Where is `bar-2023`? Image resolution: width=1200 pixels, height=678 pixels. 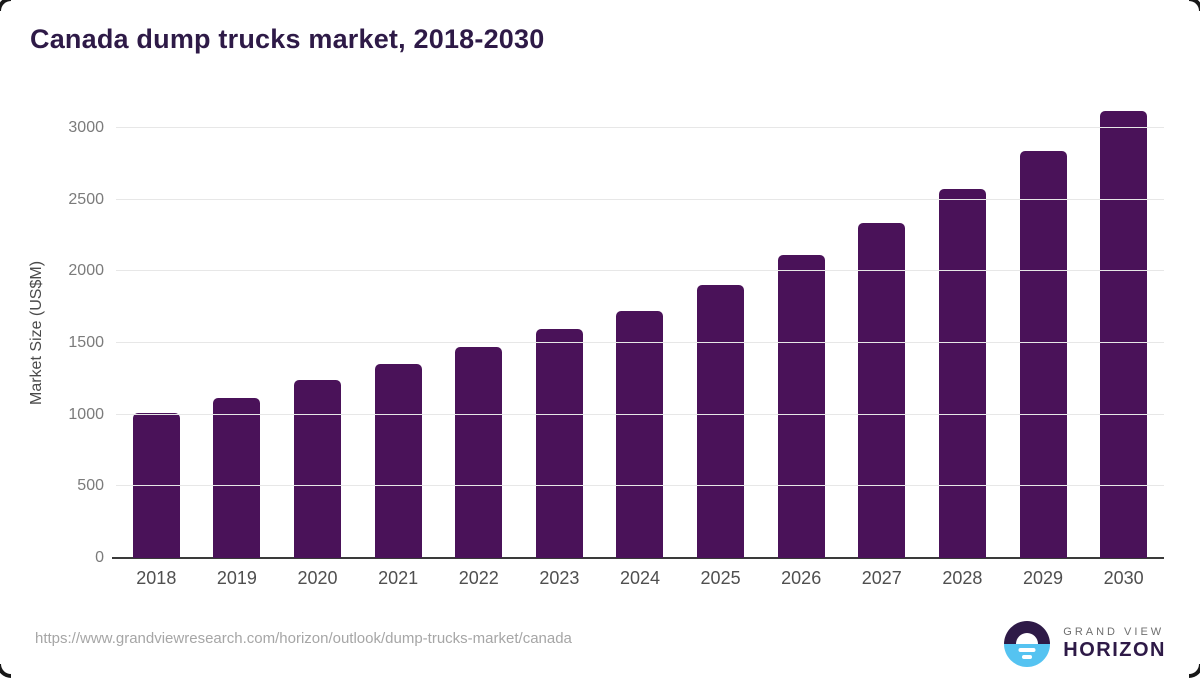
bar-2023 is located at coordinates (559, 443).